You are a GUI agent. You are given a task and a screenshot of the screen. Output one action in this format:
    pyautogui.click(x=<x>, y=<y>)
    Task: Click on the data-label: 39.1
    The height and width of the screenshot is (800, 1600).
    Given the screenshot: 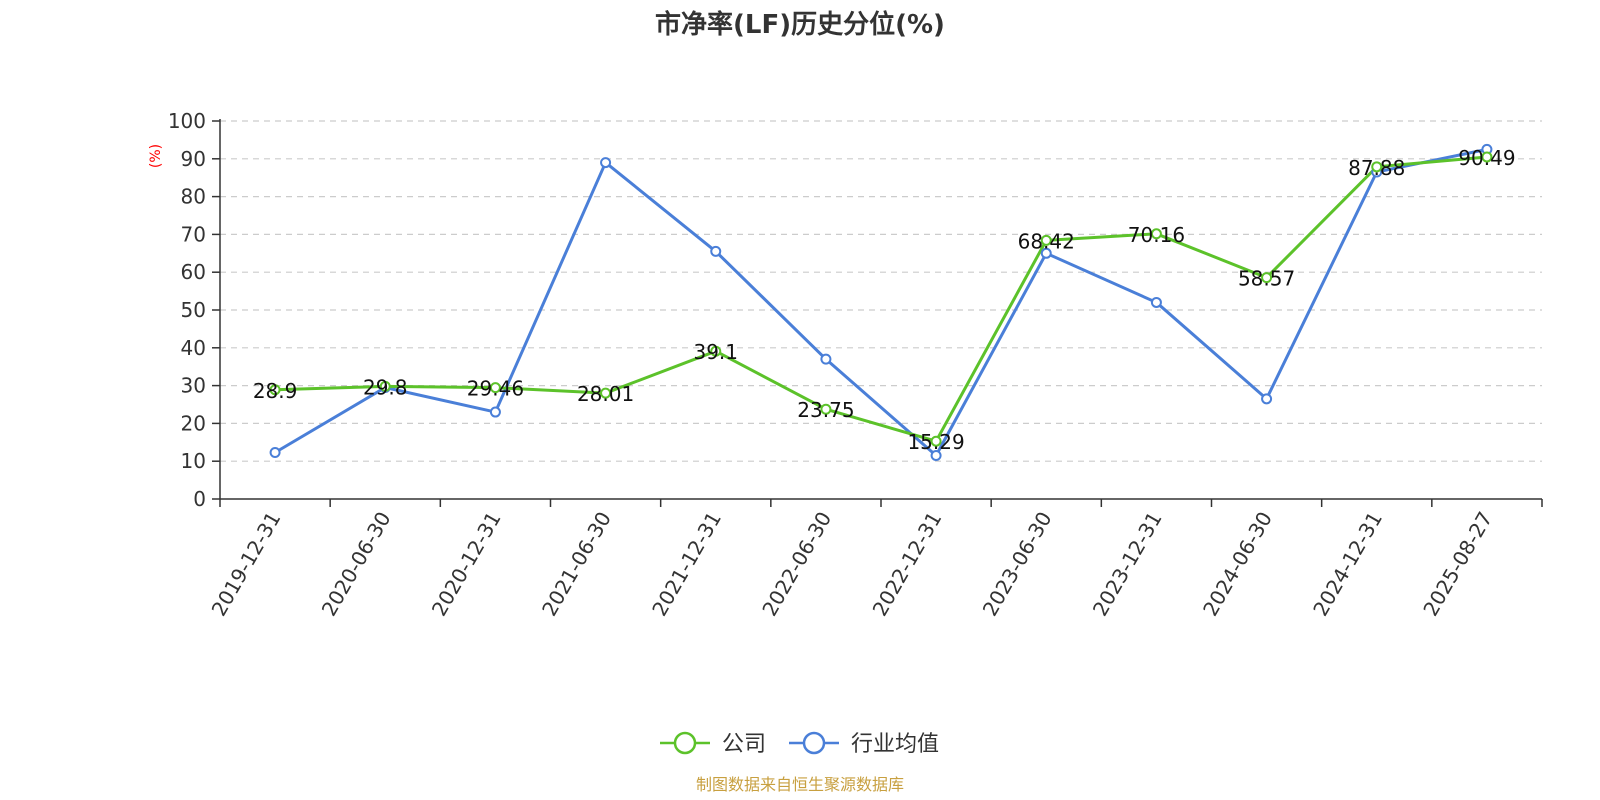 What is the action you would take?
    pyautogui.click(x=715, y=352)
    